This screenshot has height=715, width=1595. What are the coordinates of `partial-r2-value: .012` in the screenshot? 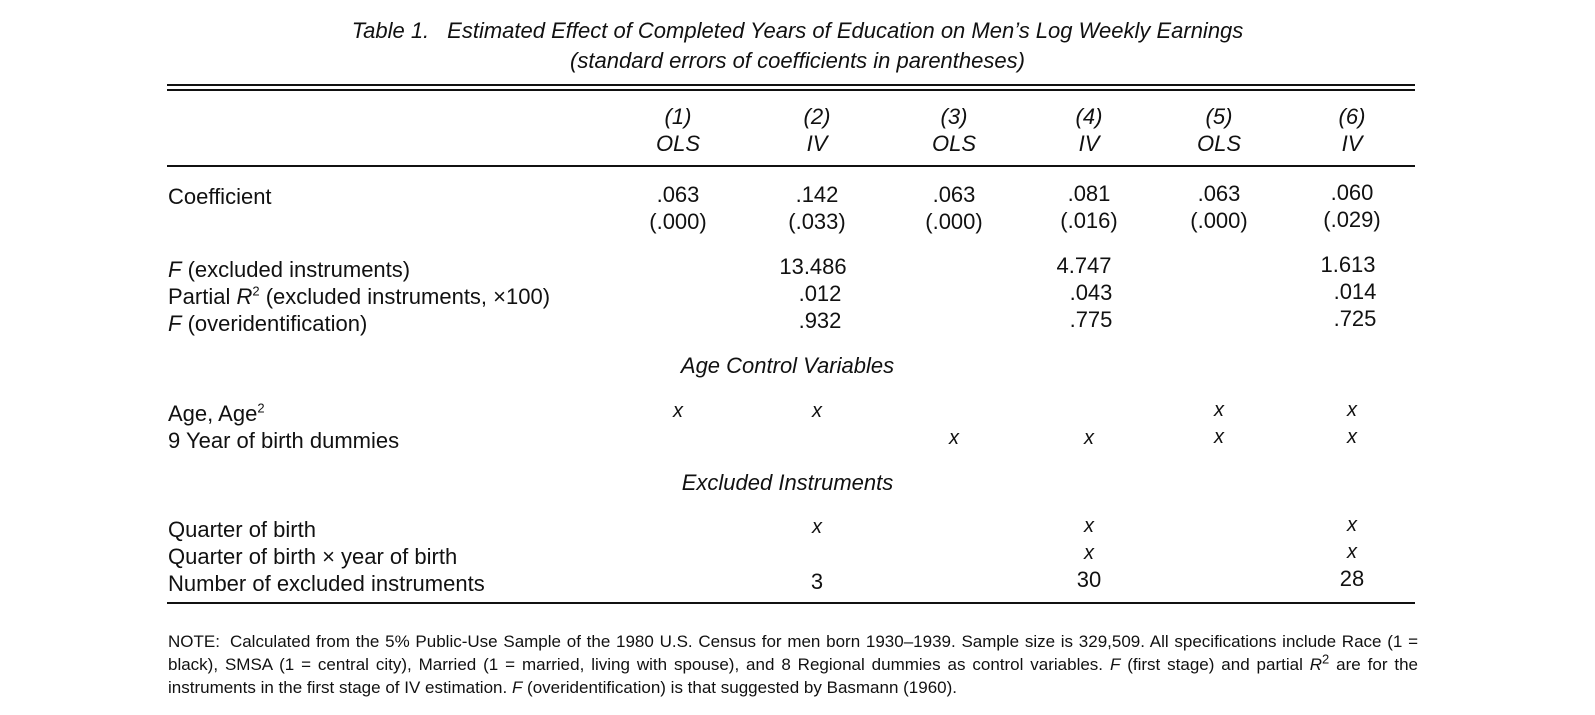 It's located at (820, 293).